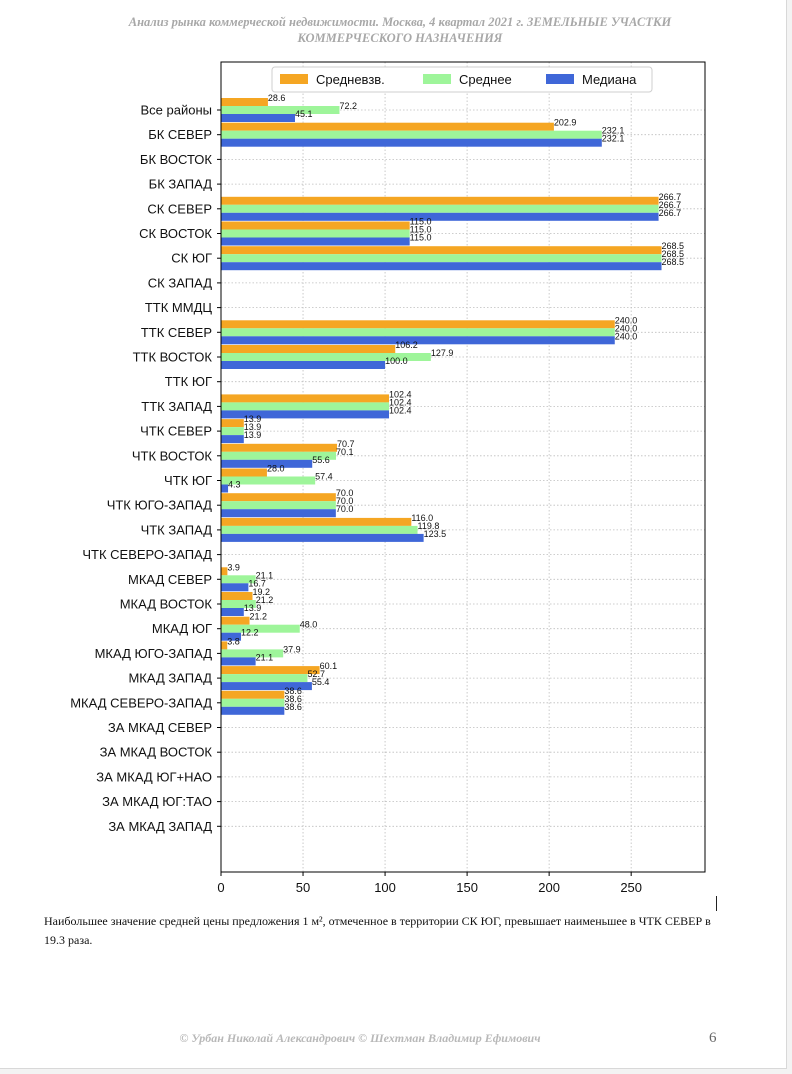 Image resolution: width=792 pixels, height=1074 pixels. I want to click on data-label: 232.1, so click(613, 139).